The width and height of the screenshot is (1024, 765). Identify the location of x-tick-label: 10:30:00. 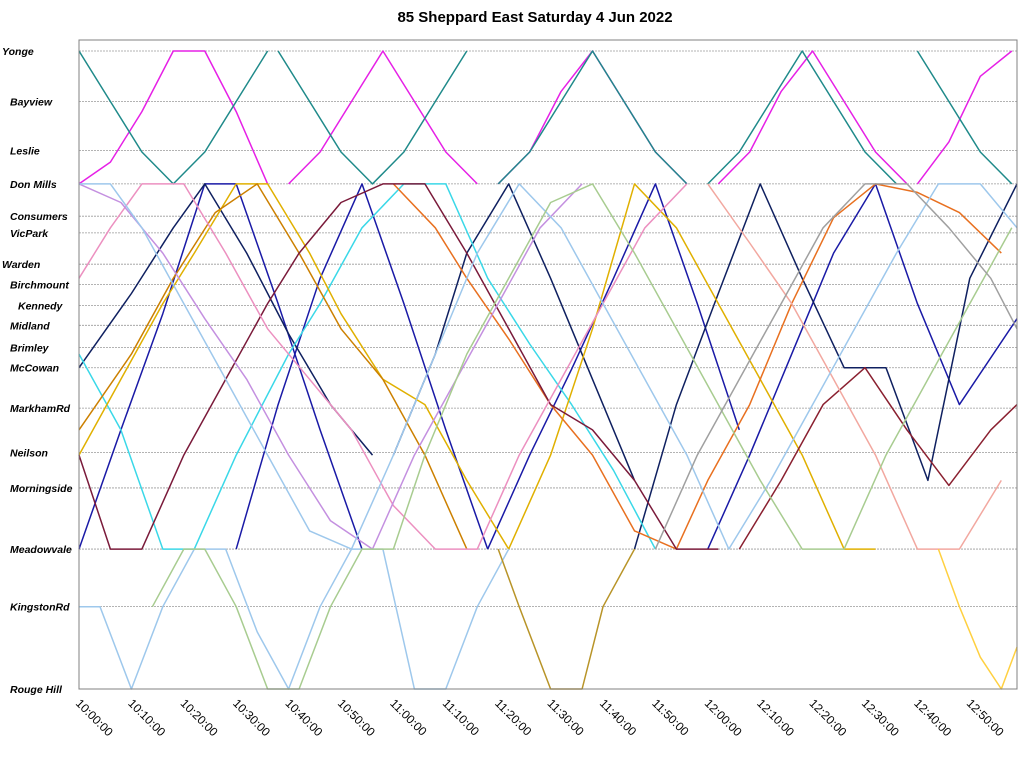
(251, 717).